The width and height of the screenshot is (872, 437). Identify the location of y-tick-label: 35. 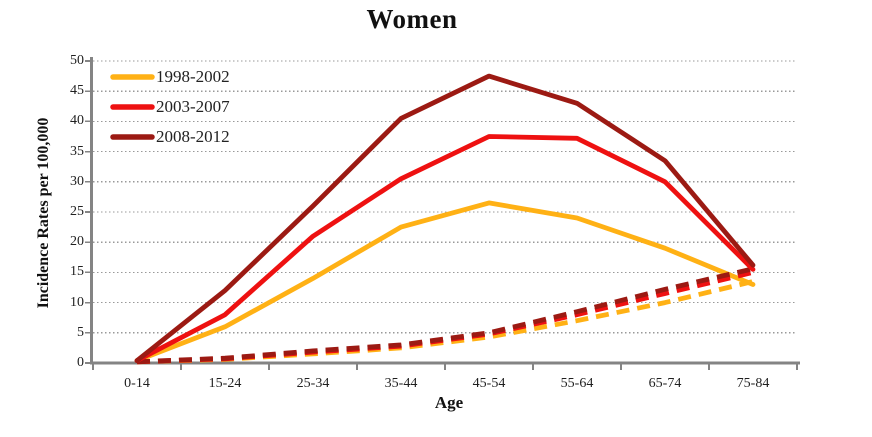
(77, 151).